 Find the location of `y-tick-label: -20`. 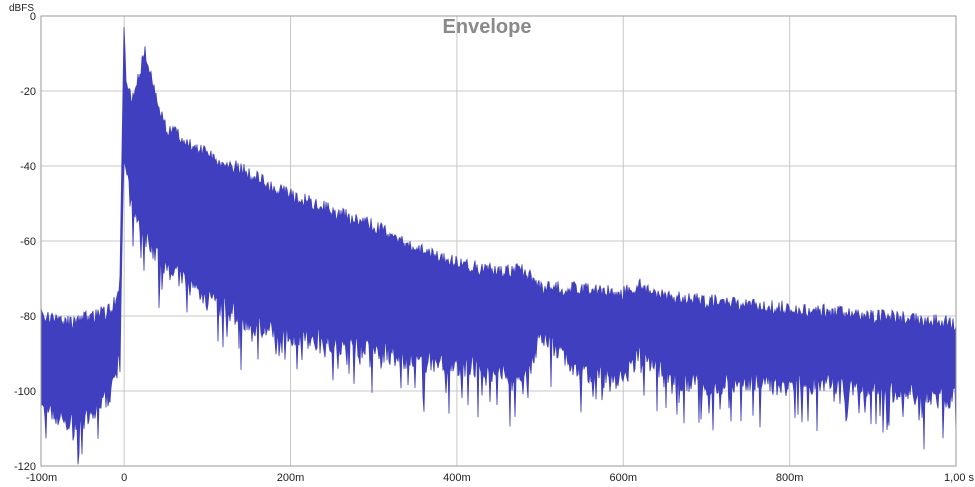

y-tick-label: -20 is located at coordinates (28, 92).